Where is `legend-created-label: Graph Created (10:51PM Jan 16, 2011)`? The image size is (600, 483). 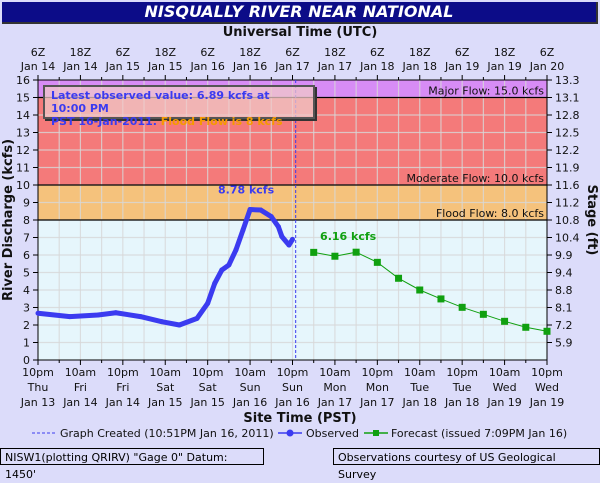
legend-created-label: Graph Created (10:51PM Jan 16, 2011) is located at coordinates (167, 433).